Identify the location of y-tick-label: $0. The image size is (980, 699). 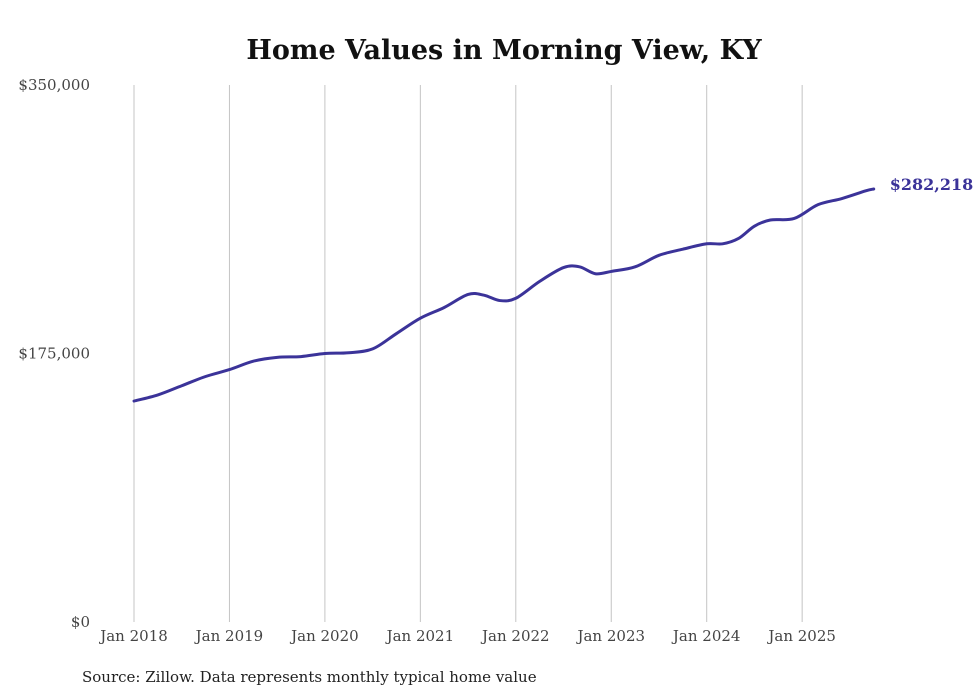
(80, 622).